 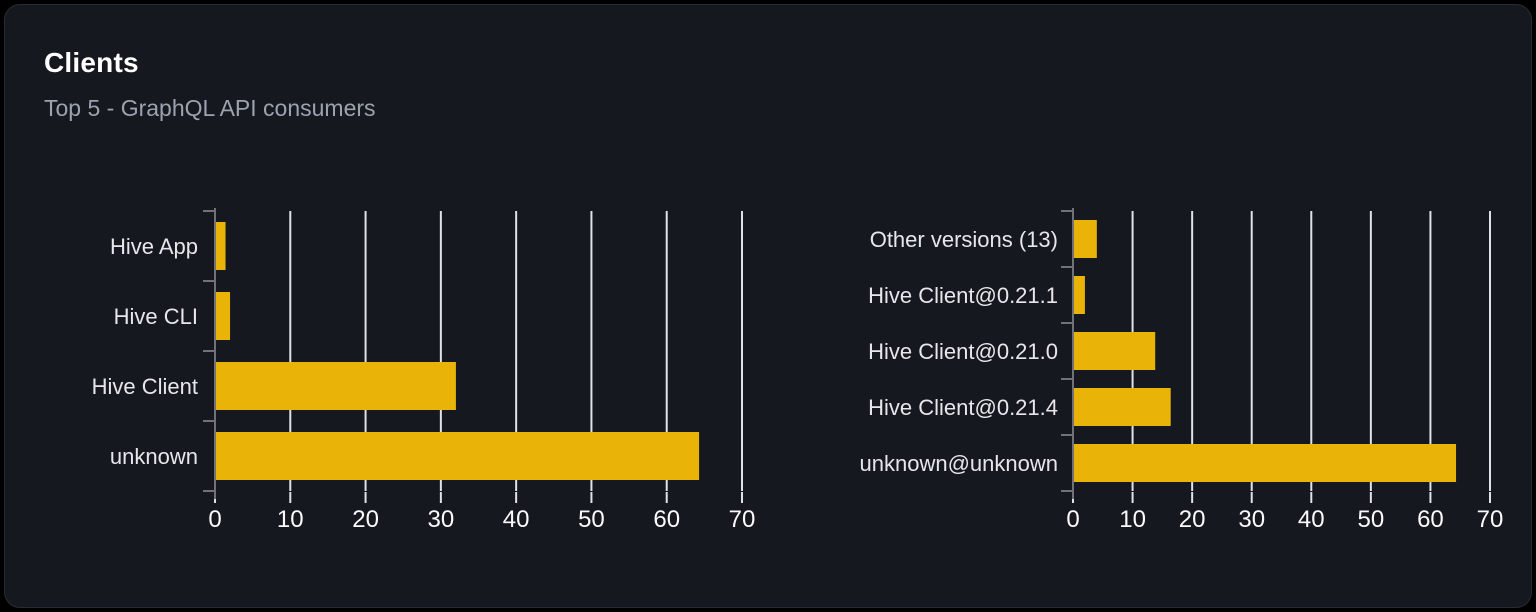 I want to click on card-subtitle: Top 5 - GraphQL API consumers, so click(x=210, y=108).